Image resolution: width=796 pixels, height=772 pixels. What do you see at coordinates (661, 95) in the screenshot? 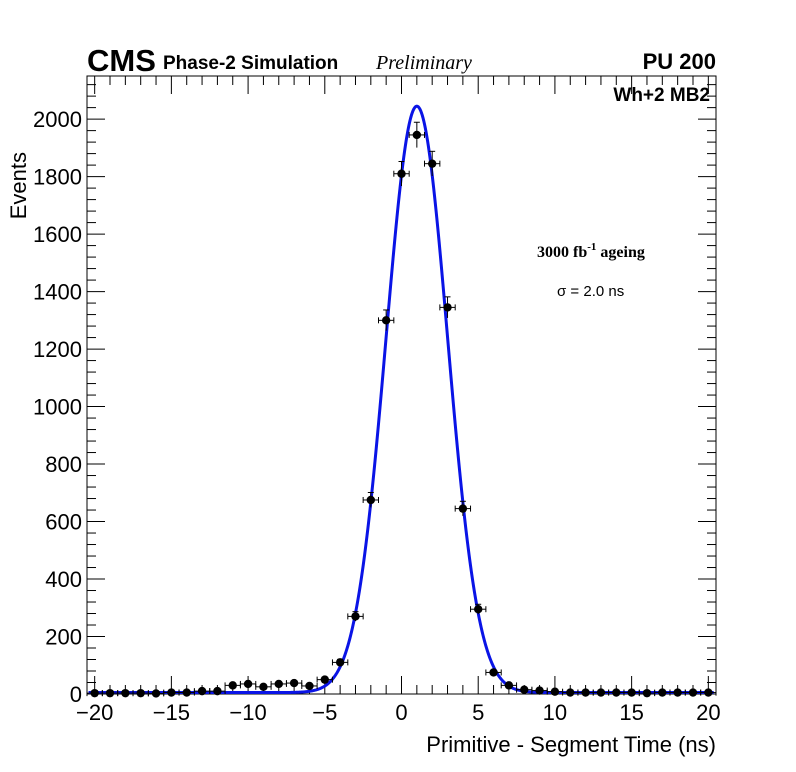
I see `region-label: Wh+2 MB2` at bounding box center [661, 95].